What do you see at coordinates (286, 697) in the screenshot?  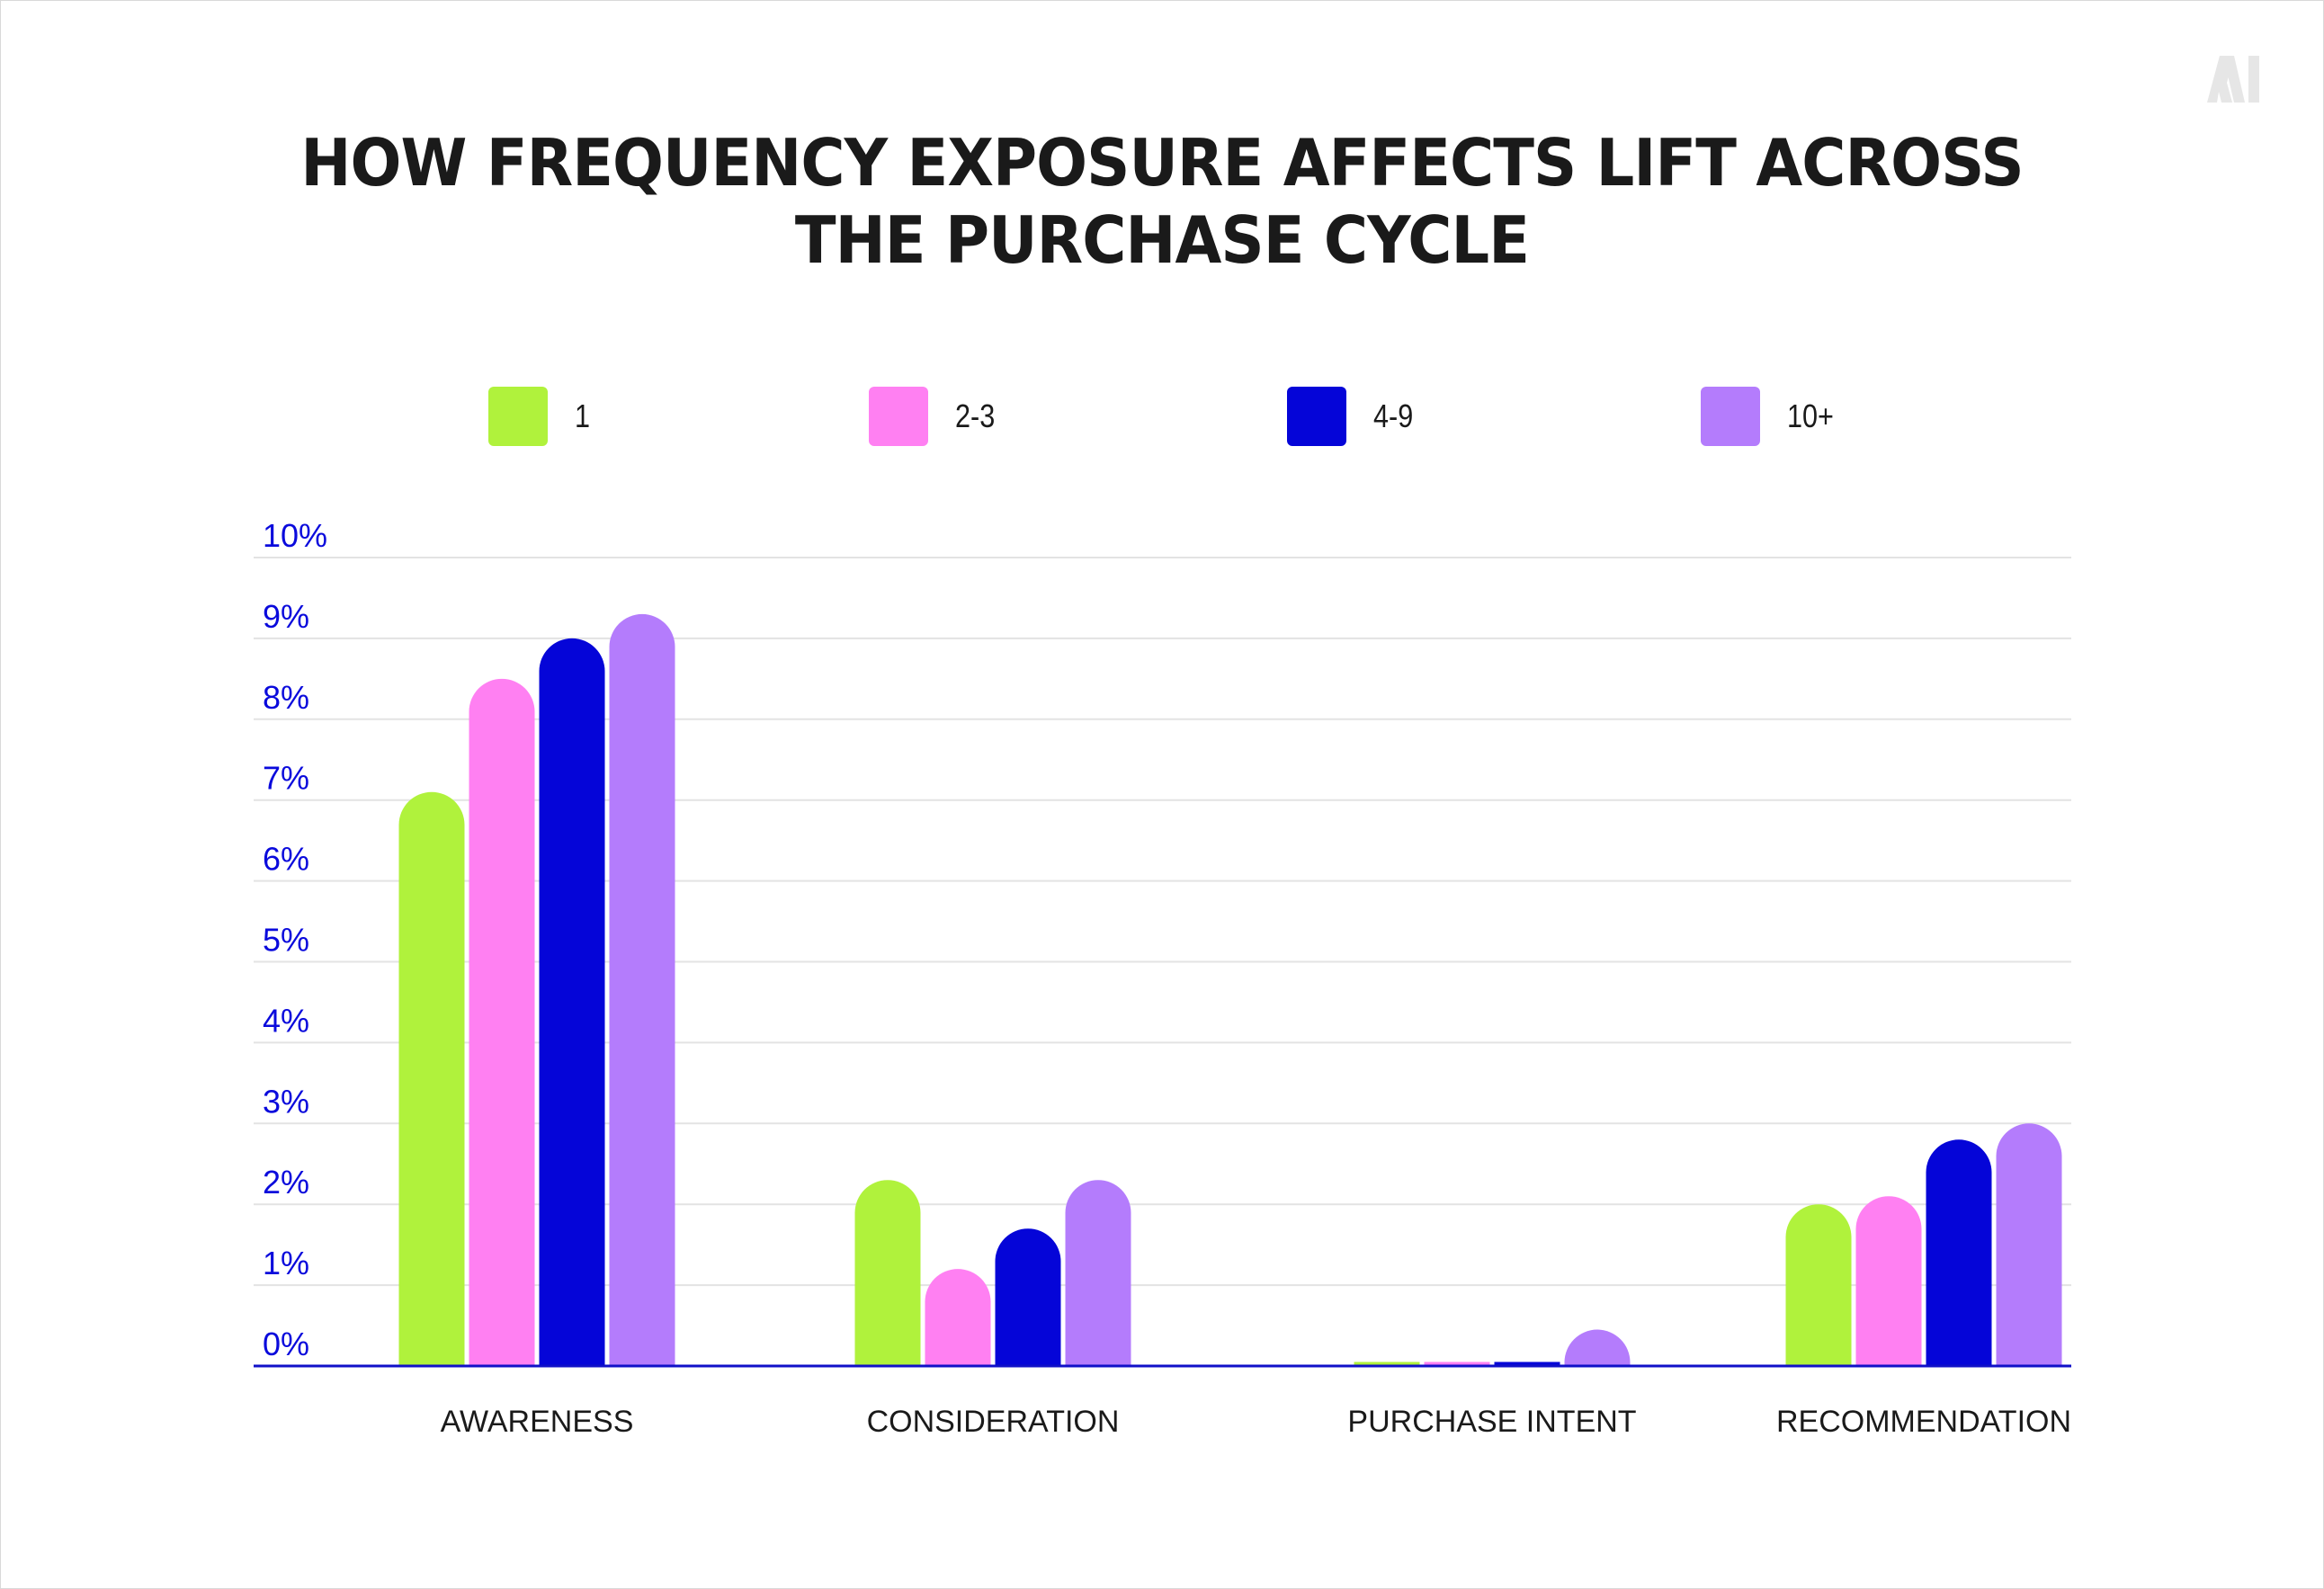 I see `y-tick-label: 8%` at bounding box center [286, 697].